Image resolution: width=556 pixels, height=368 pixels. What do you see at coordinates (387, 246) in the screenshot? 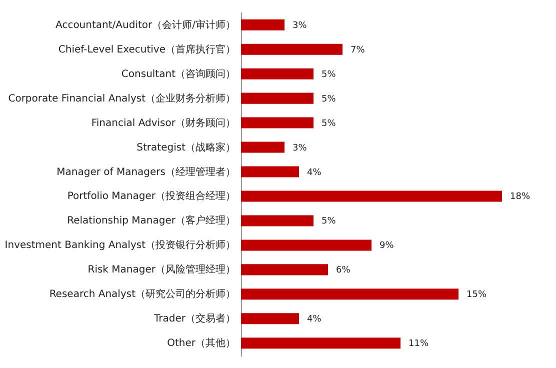
I see `data-label: 9%` at bounding box center [387, 246].